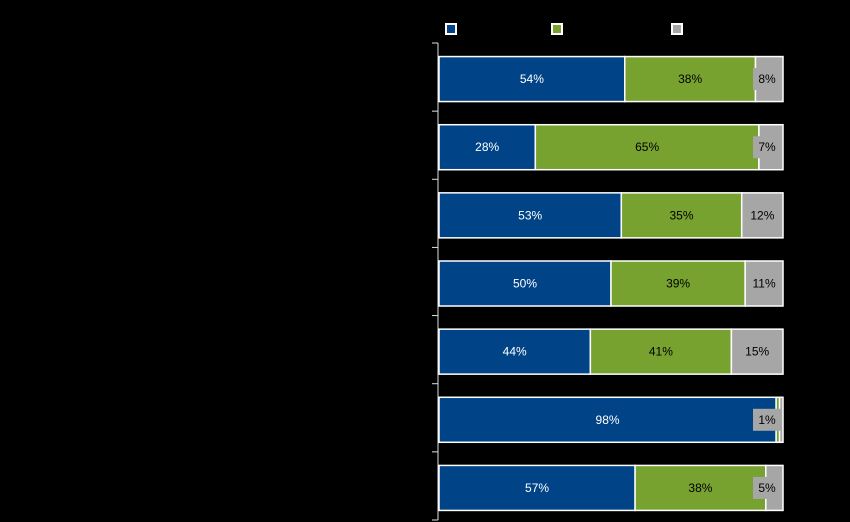 The height and width of the screenshot is (522, 850). I want to click on data-label: 65%, so click(647, 147).